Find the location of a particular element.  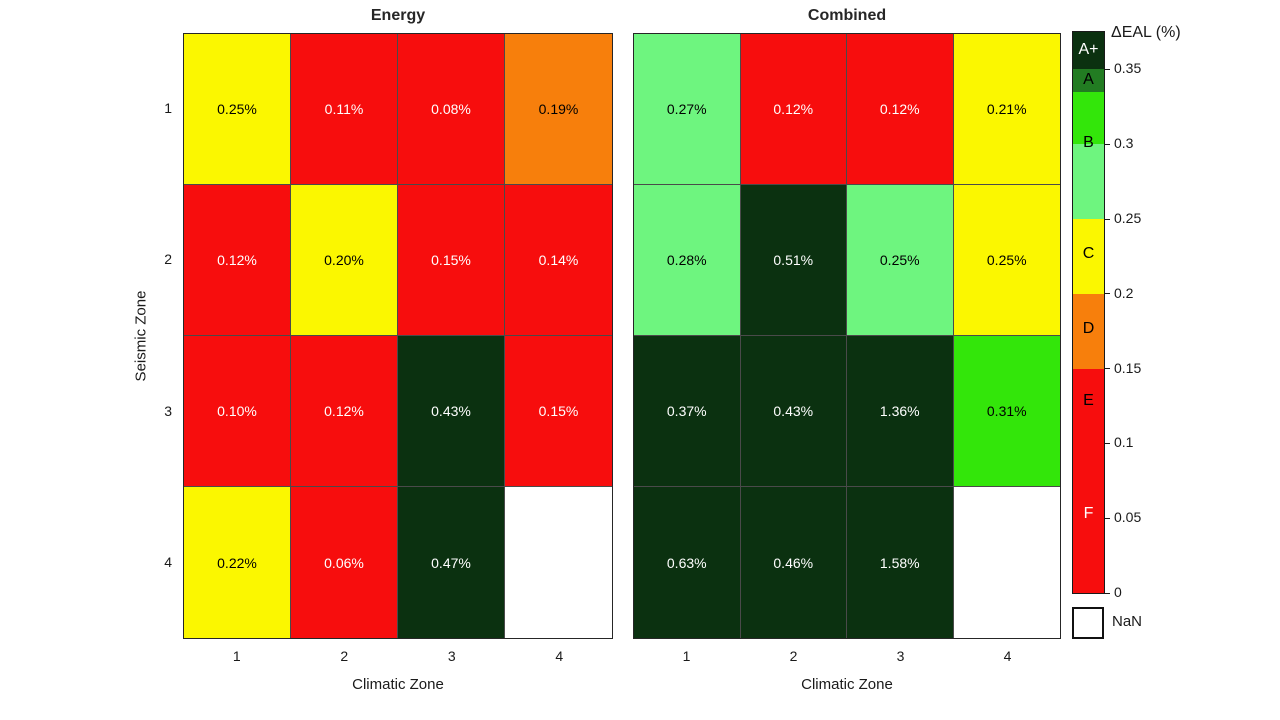

nan-swatch is located at coordinates (1088, 623).